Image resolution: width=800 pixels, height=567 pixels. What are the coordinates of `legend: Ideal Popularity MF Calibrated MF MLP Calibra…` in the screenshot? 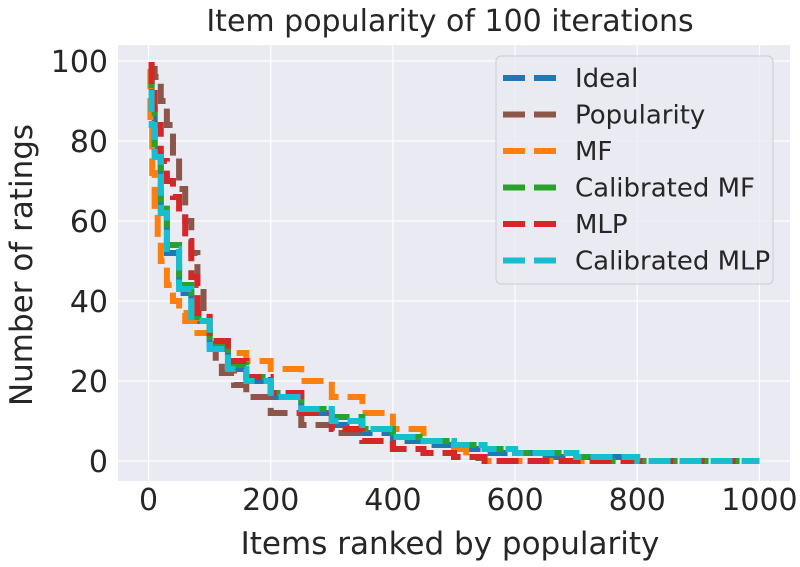 It's located at (634, 170).